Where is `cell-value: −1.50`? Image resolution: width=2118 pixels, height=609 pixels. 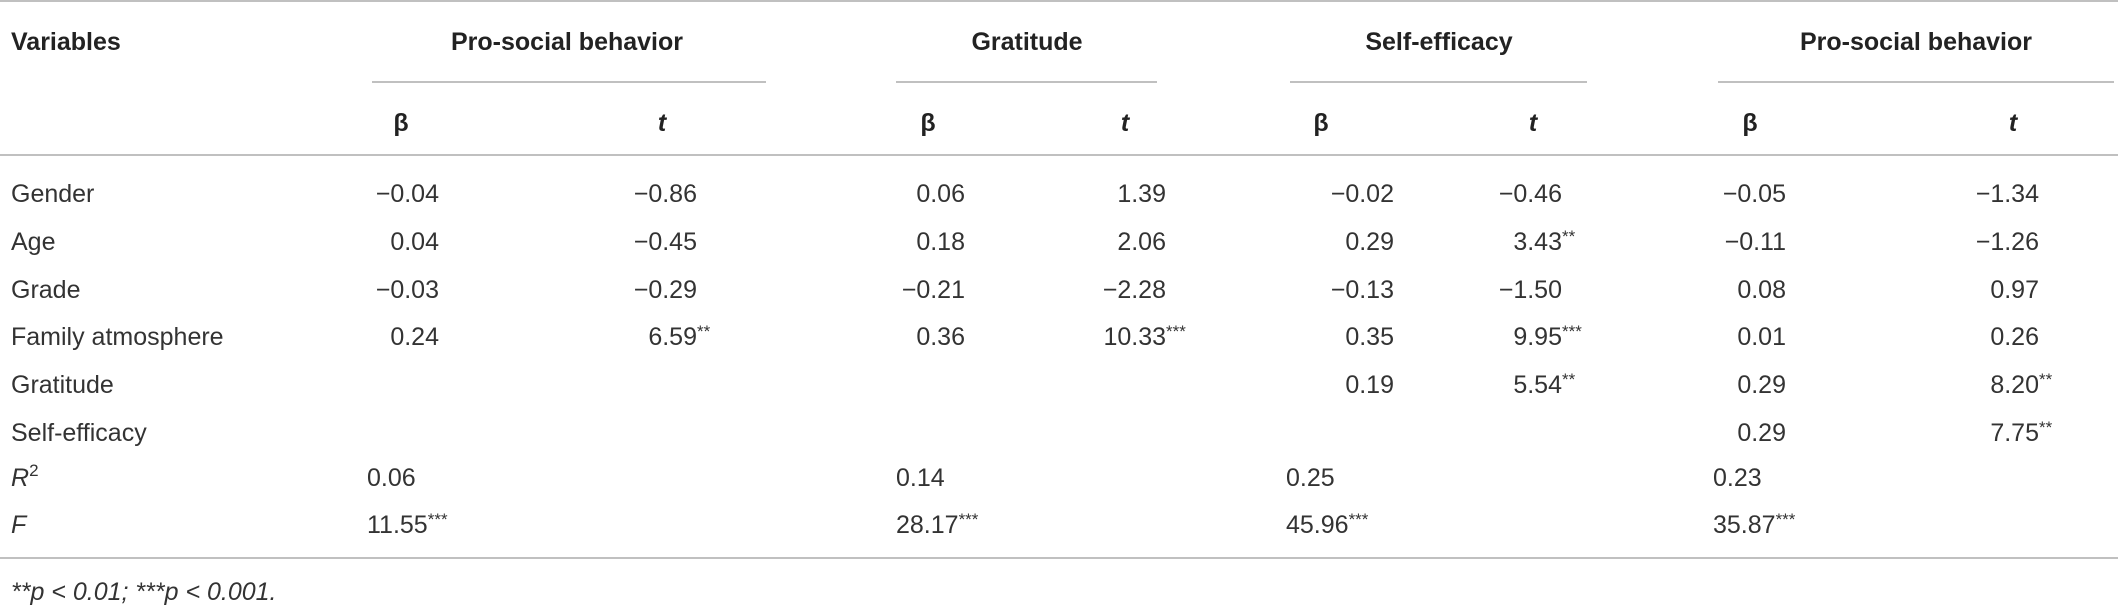
cell-value: −1.50 is located at coordinates (1530, 290).